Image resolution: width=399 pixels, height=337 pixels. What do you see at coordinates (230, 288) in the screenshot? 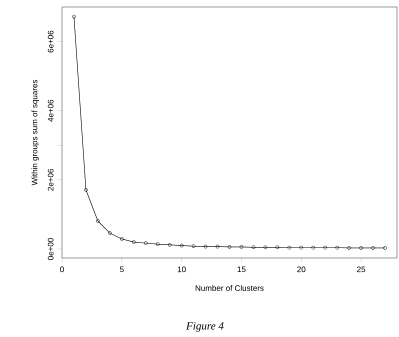
I see `x-axis-title: Number of Clusters` at bounding box center [230, 288].